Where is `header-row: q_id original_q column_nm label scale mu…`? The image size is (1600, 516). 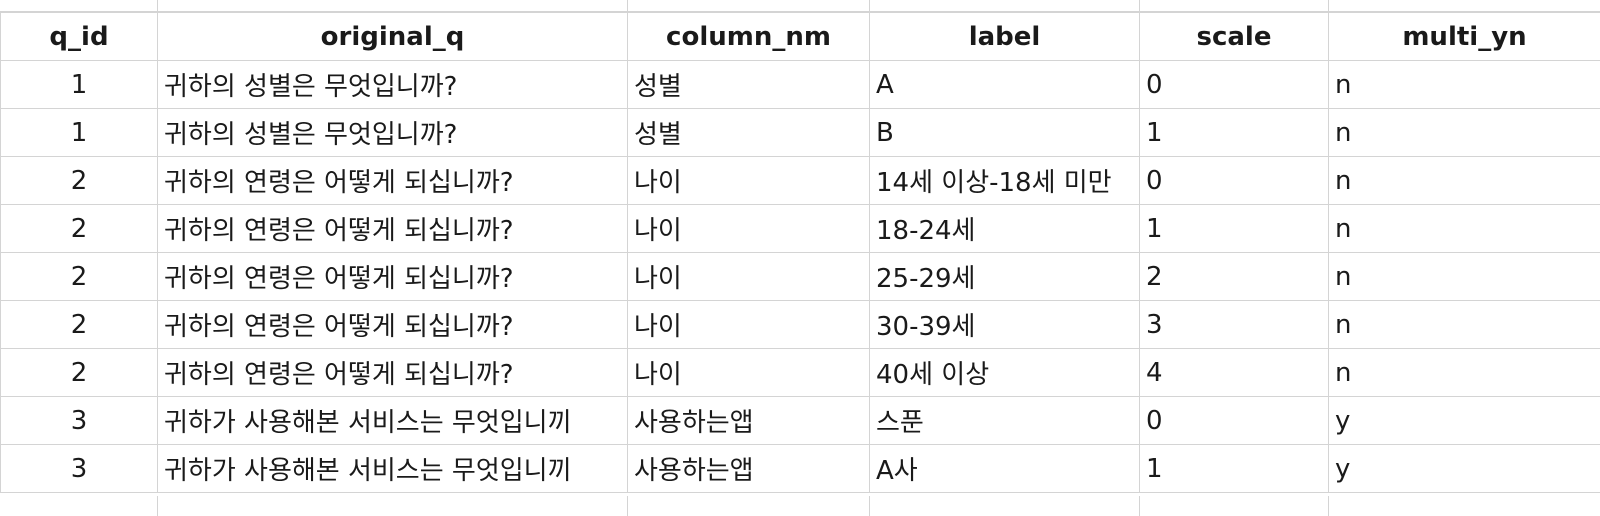
header-row: q_id original_q column_nm label scale mu… is located at coordinates (800, 36).